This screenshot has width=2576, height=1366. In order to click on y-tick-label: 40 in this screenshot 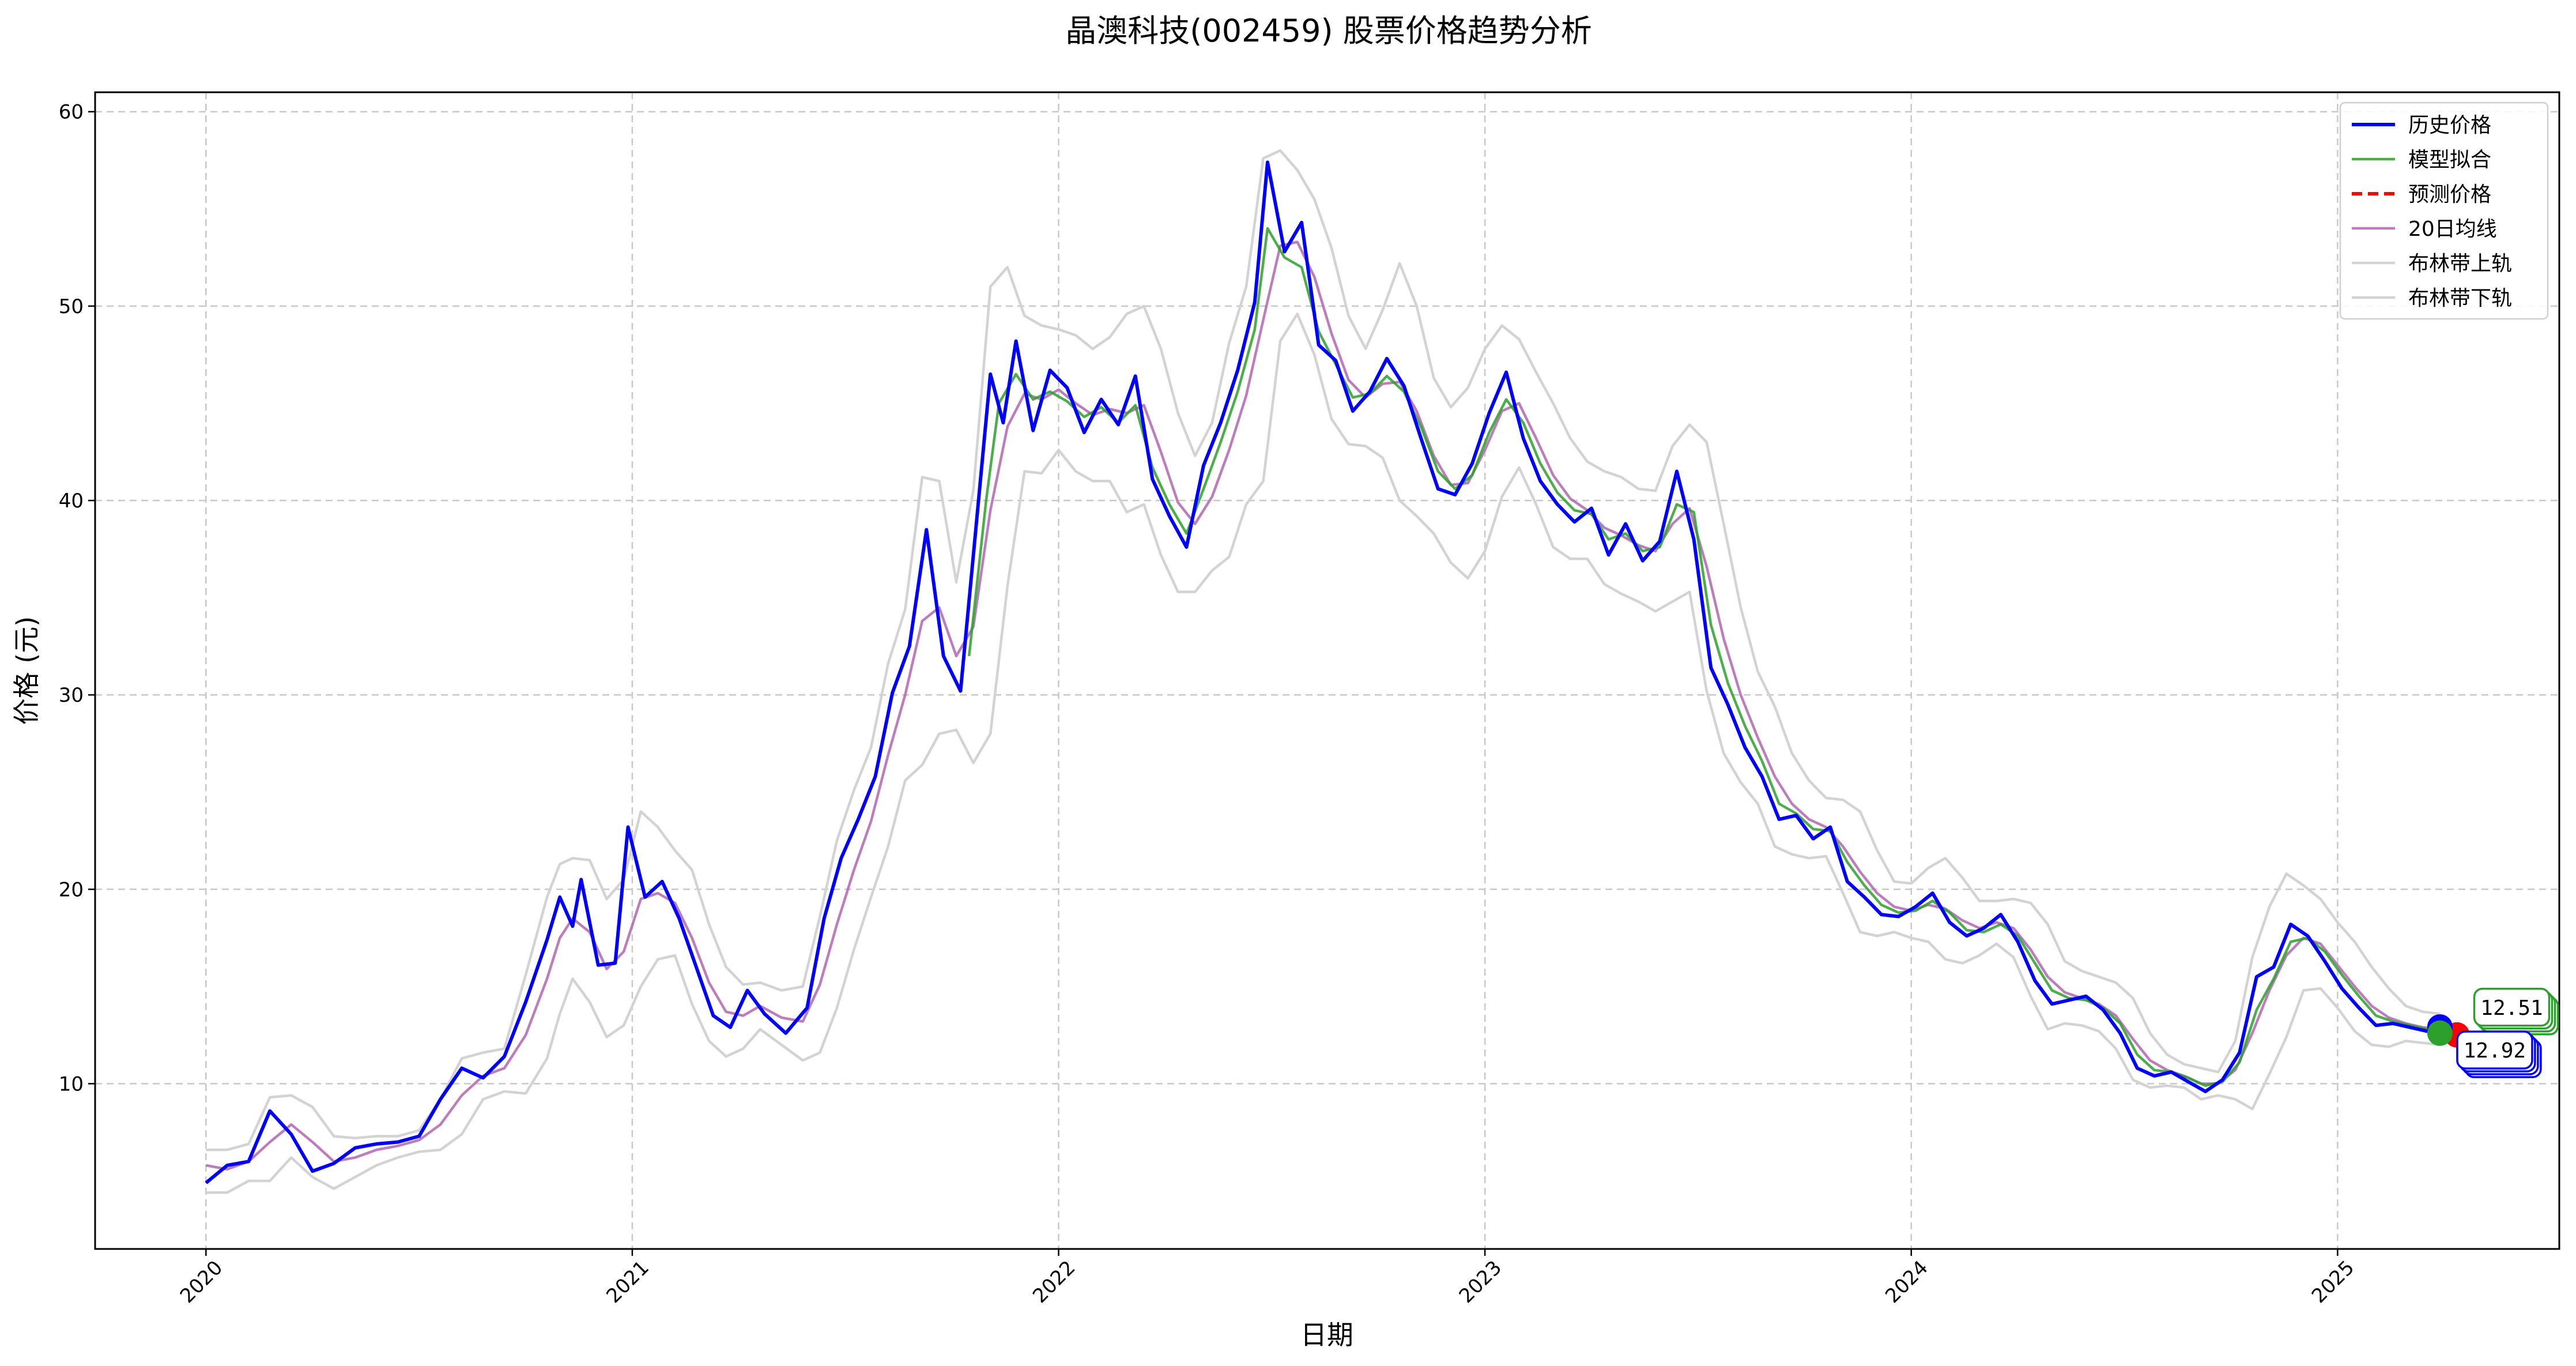, I will do `click(71, 502)`.